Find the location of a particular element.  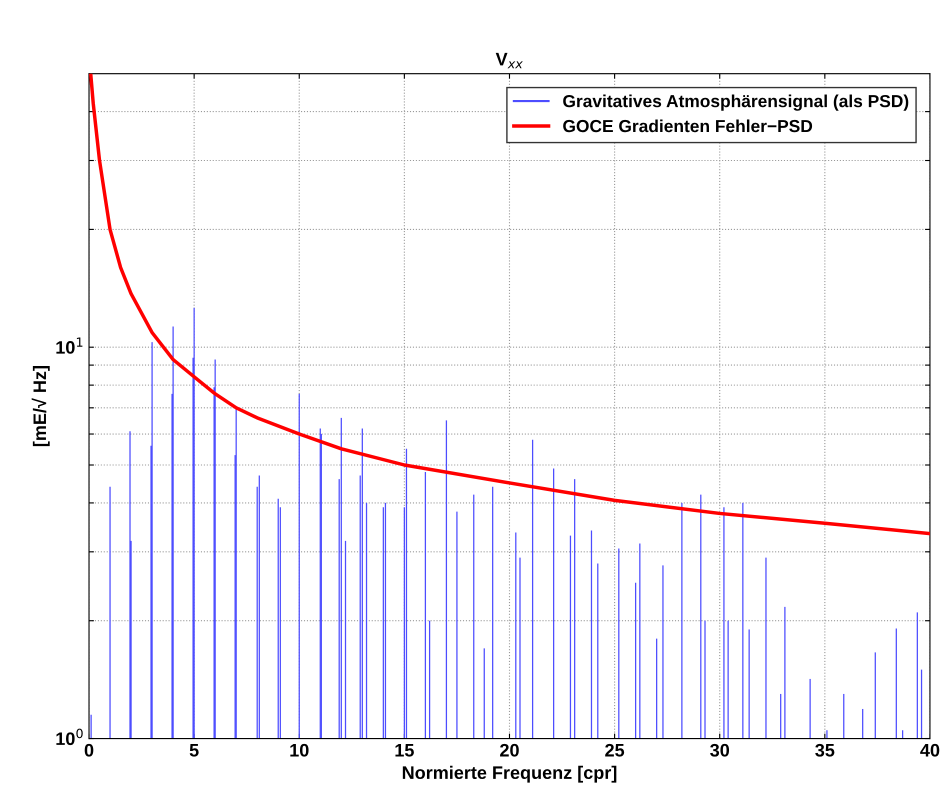

x-tick-label: 15 is located at coordinates (404, 750).